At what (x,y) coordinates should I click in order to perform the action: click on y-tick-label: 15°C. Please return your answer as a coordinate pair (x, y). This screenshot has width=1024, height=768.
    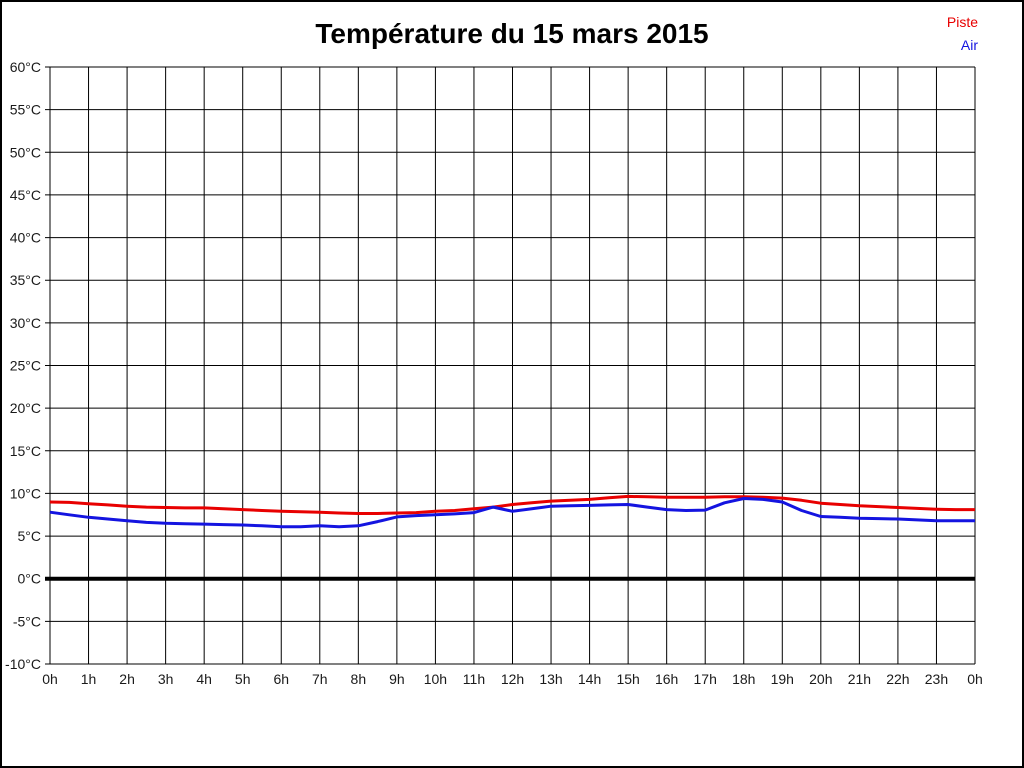
    Looking at the image, I should click on (25, 451).